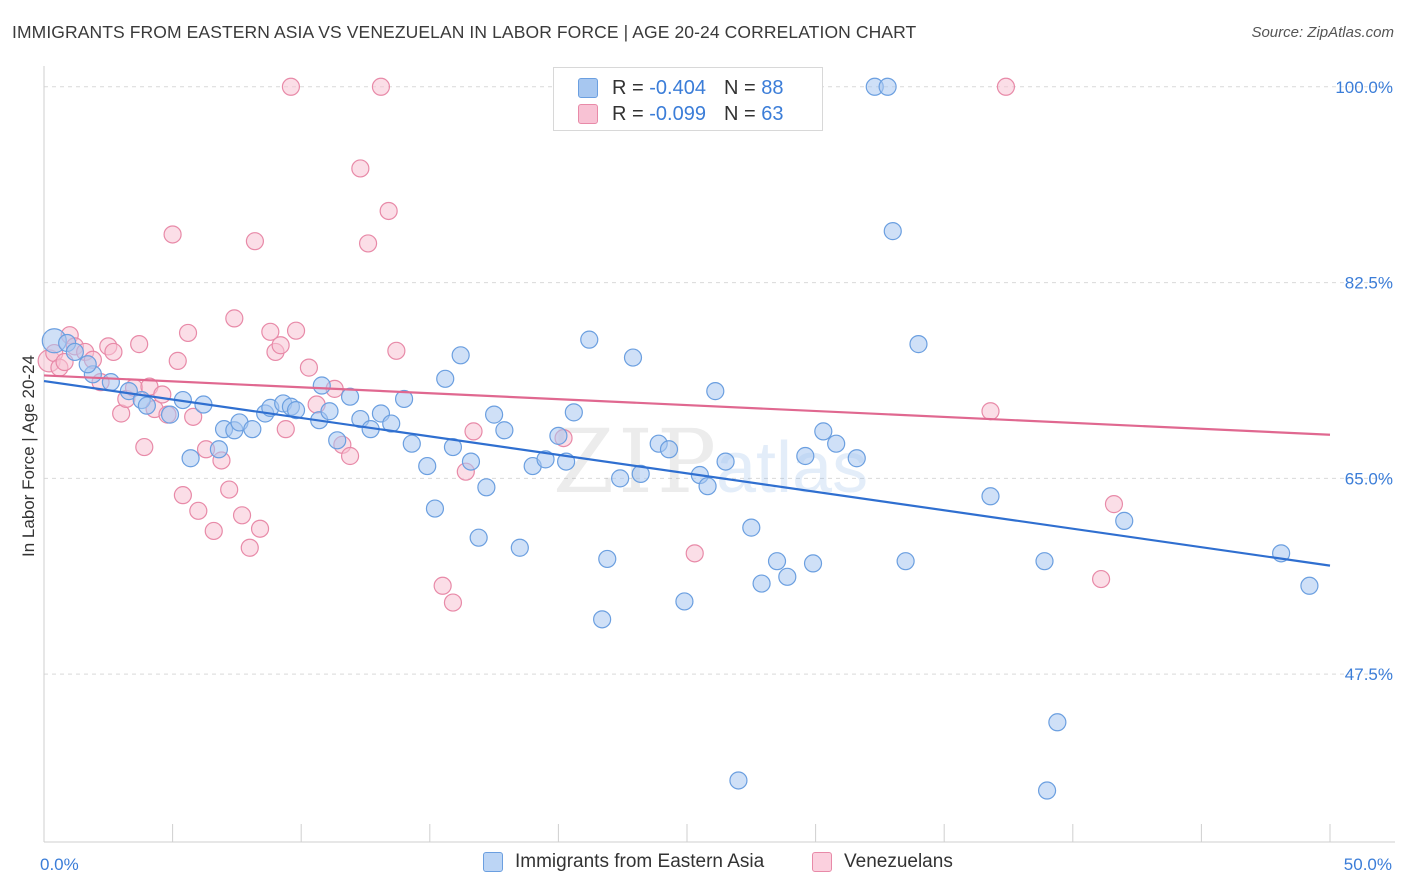  Describe the element at coordinates (822, 862) in the screenshot. I see `series-swatch-venezuelans` at that location.